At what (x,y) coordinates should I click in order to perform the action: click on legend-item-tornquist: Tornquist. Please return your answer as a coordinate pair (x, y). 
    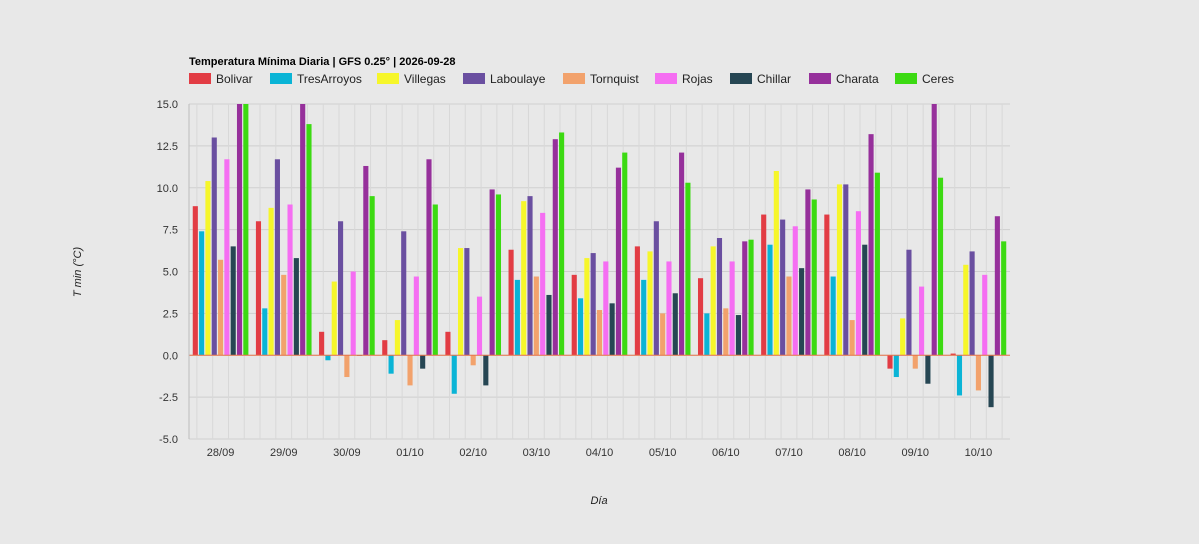
    Looking at the image, I should click on (601, 79).